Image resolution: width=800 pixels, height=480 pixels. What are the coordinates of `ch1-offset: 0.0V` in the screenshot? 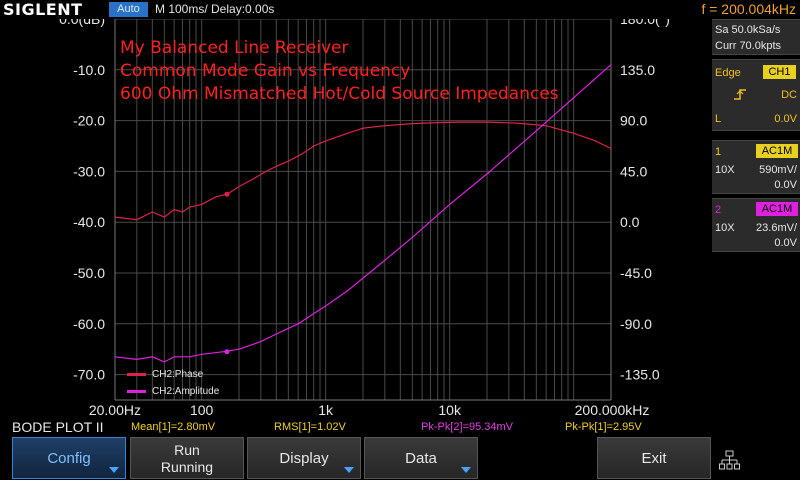 It's located at (785, 185).